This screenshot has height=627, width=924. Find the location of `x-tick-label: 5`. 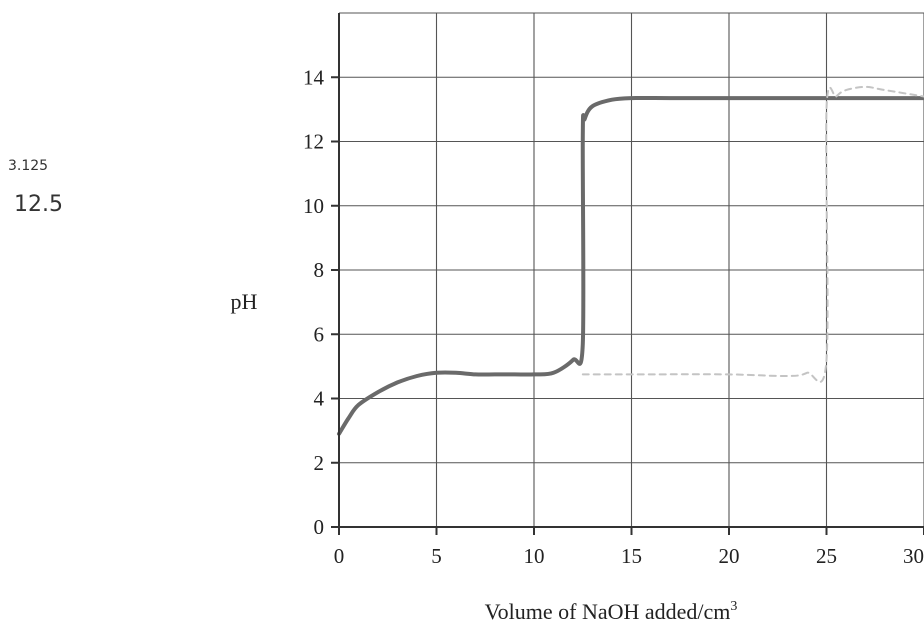

x-tick-label: 5 is located at coordinates (436, 556).